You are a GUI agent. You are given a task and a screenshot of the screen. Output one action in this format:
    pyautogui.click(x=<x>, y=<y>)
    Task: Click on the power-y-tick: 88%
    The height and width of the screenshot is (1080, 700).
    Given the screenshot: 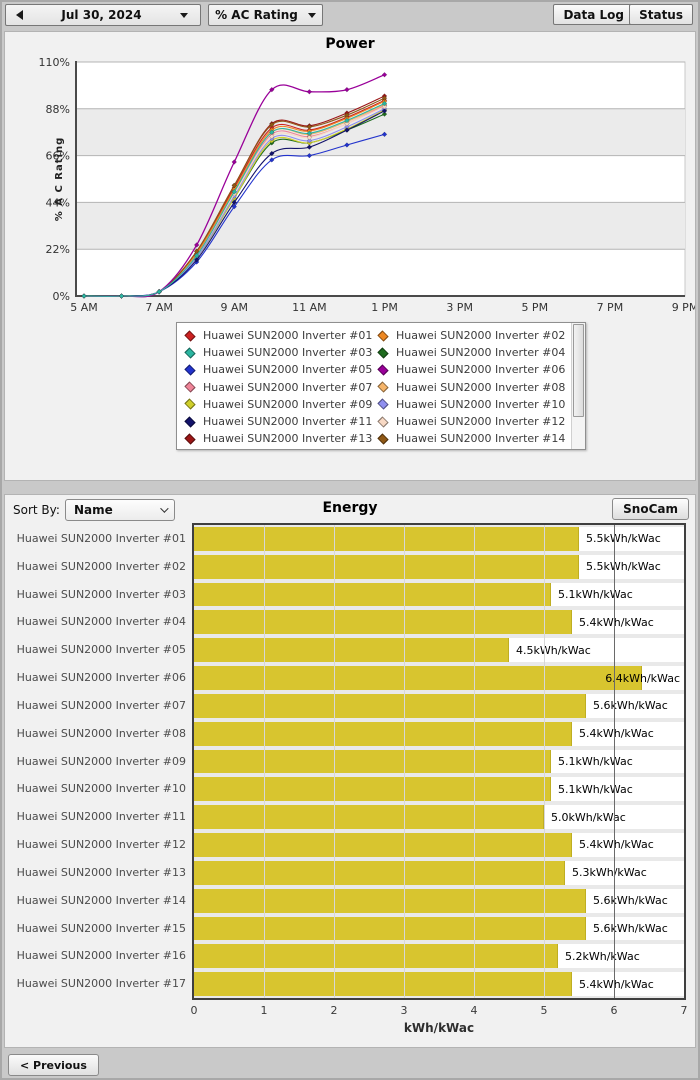 What is the action you would take?
    pyautogui.click(x=58, y=109)
    